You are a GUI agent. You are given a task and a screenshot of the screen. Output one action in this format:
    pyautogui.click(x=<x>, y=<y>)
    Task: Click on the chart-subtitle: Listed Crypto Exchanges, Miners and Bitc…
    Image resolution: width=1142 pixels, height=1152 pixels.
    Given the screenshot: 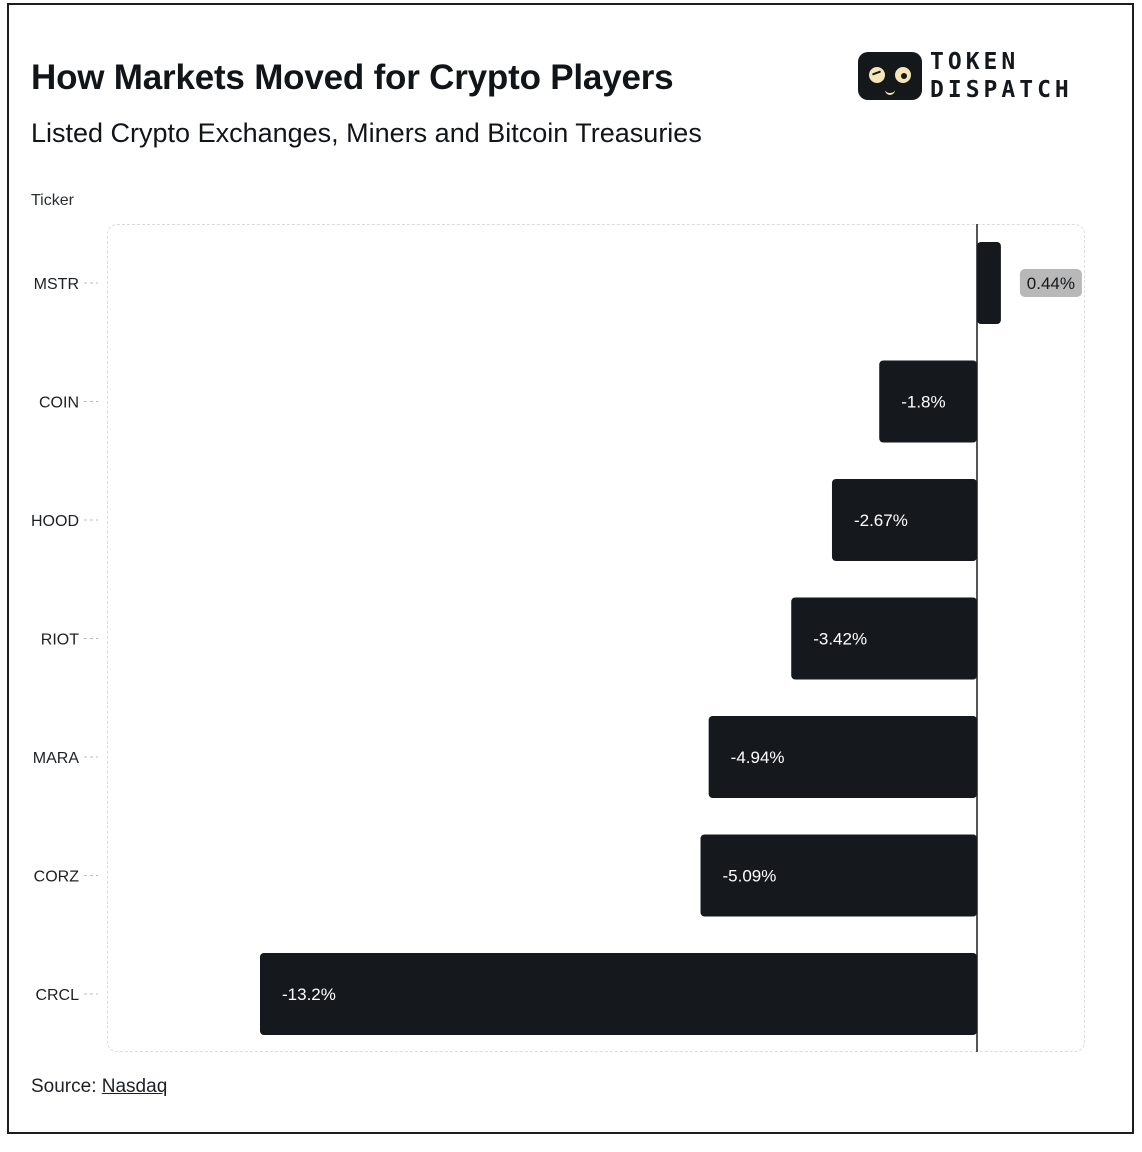 What is the action you would take?
    pyautogui.click(x=366, y=133)
    